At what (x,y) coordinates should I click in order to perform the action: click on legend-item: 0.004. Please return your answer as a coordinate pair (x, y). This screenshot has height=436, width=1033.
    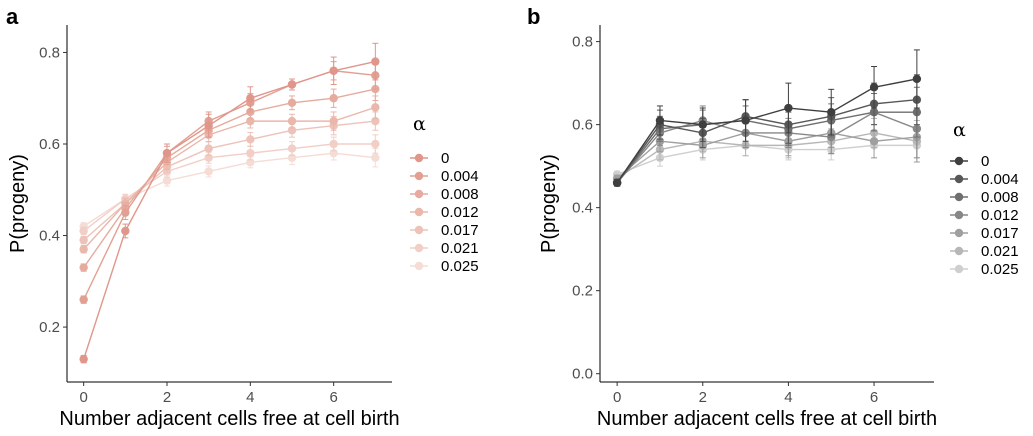
    Looking at the image, I should click on (984, 179).